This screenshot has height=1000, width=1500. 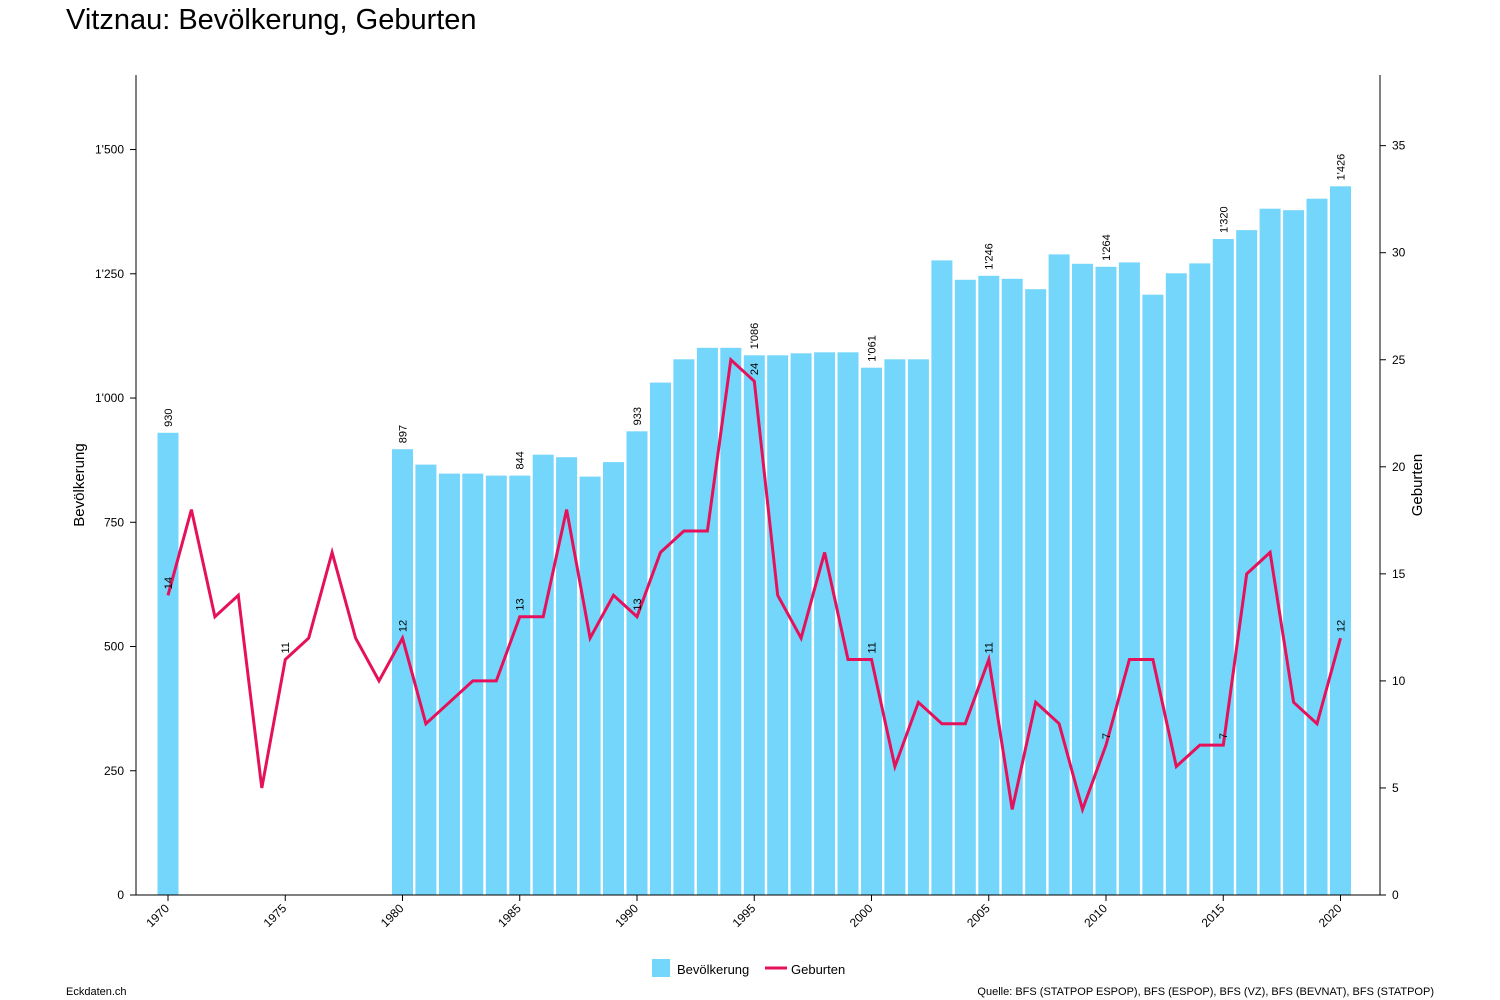 What do you see at coordinates (1095, 915) in the screenshot?
I see `x-tick-label: 2010` at bounding box center [1095, 915].